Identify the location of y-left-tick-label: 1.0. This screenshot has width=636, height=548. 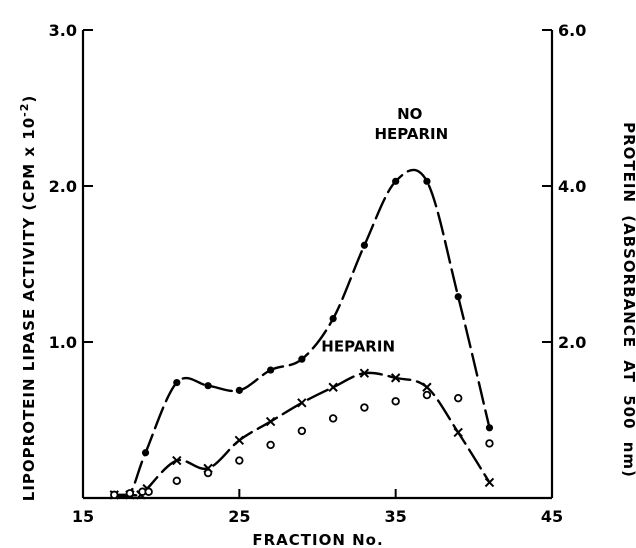
(63, 342).